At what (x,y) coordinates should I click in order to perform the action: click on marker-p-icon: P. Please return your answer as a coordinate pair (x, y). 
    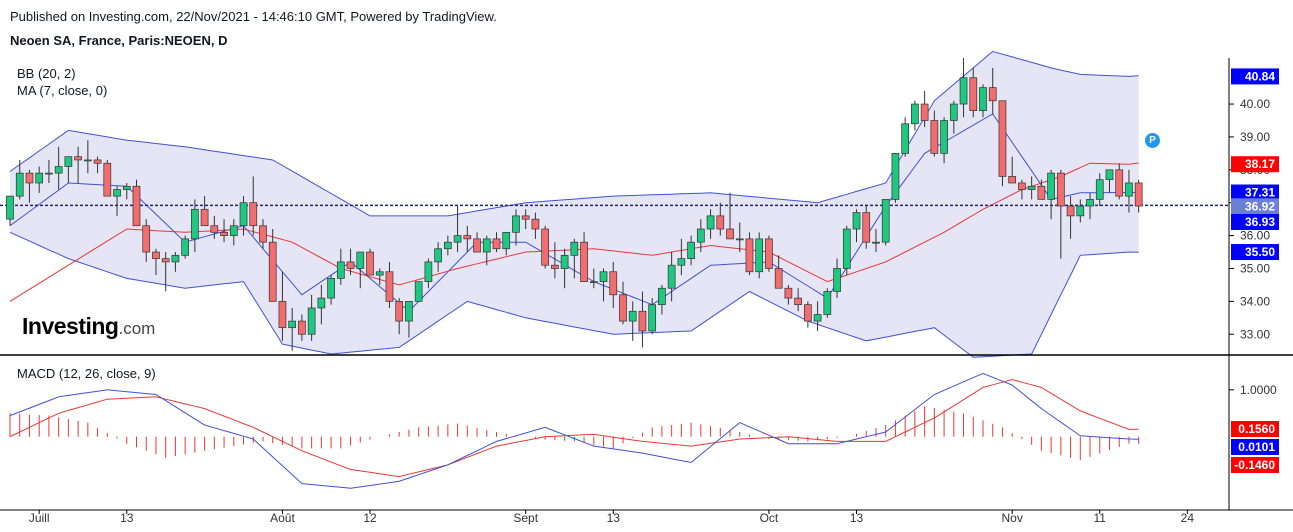
    Looking at the image, I should click on (1152, 140).